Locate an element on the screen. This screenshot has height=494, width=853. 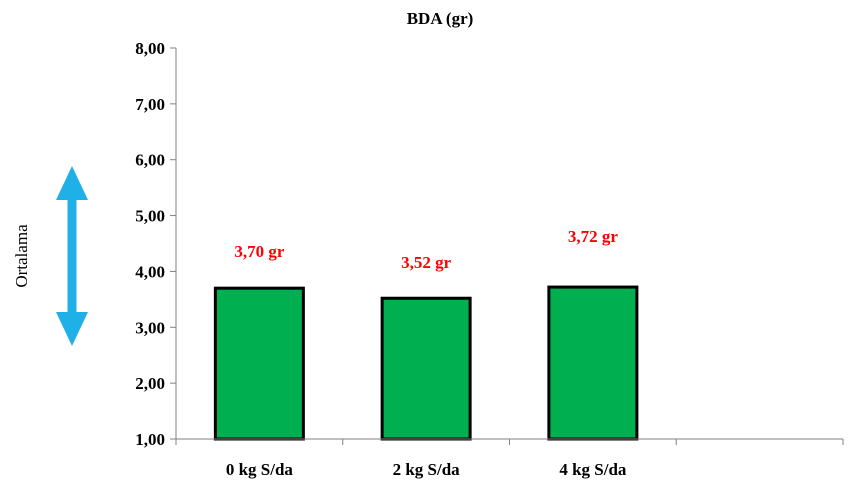
chart-title: BDA (gr) is located at coordinates (440, 18).